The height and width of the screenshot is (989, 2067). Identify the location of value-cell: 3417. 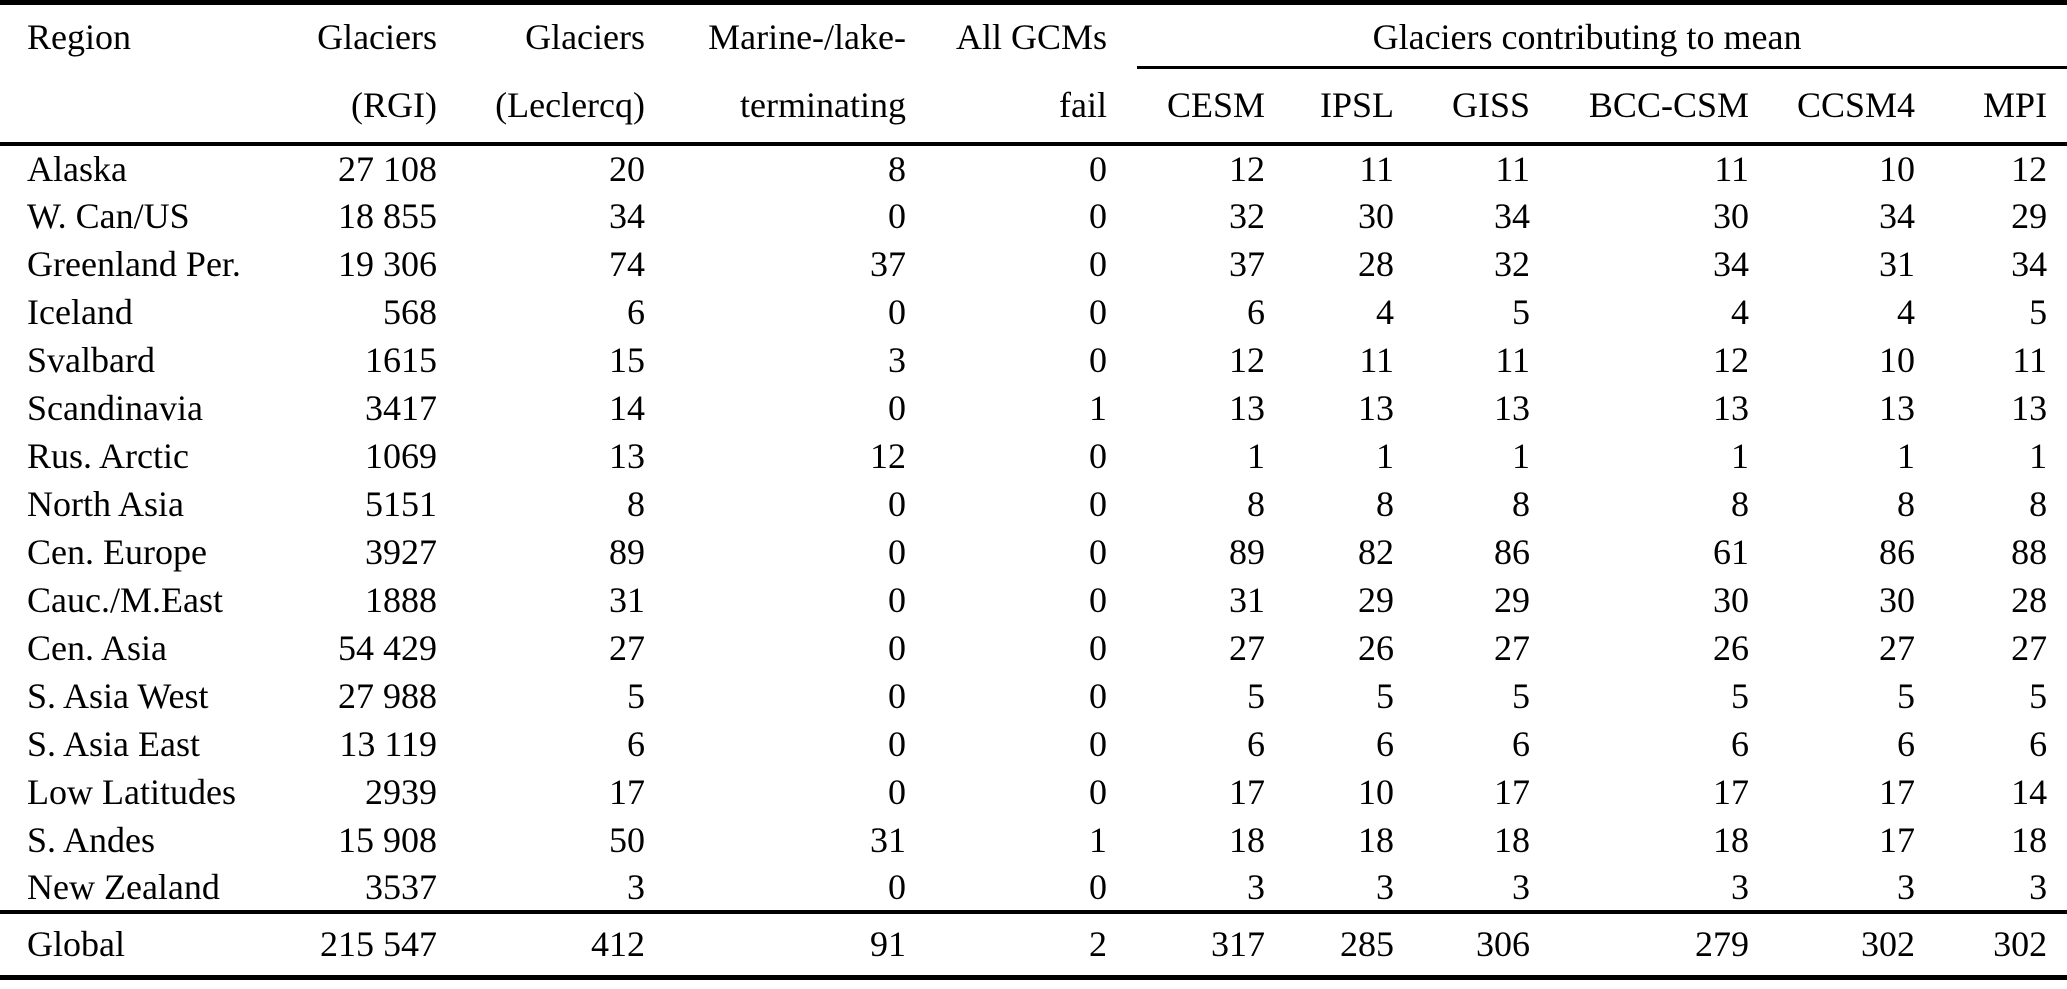
(401, 407).